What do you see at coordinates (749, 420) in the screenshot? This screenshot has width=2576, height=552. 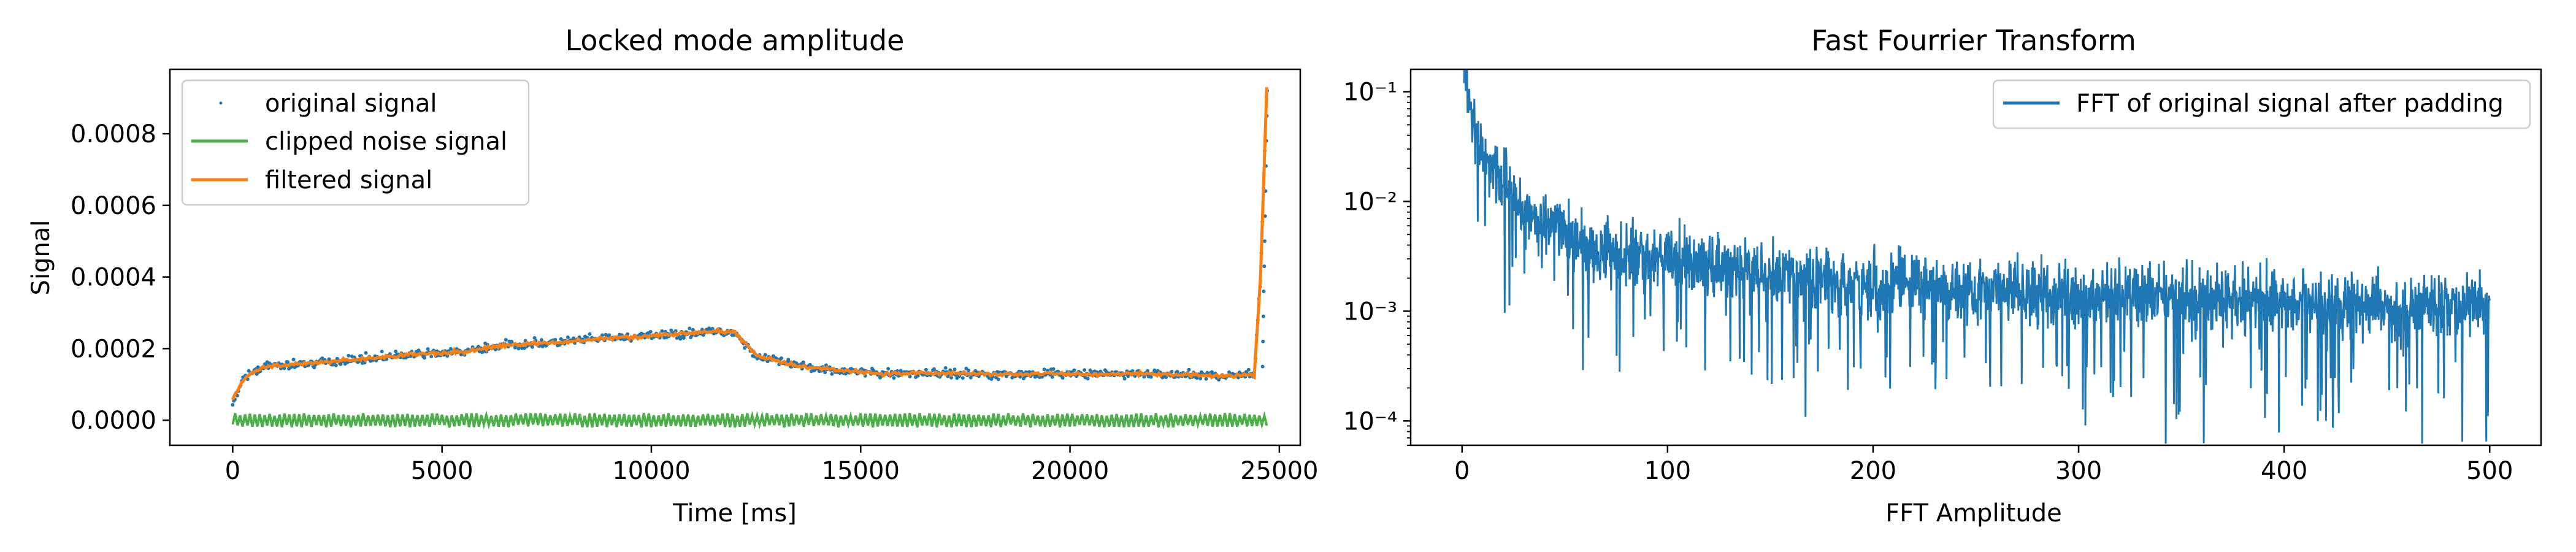 I see `series-clipped-noise-signal` at bounding box center [749, 420].